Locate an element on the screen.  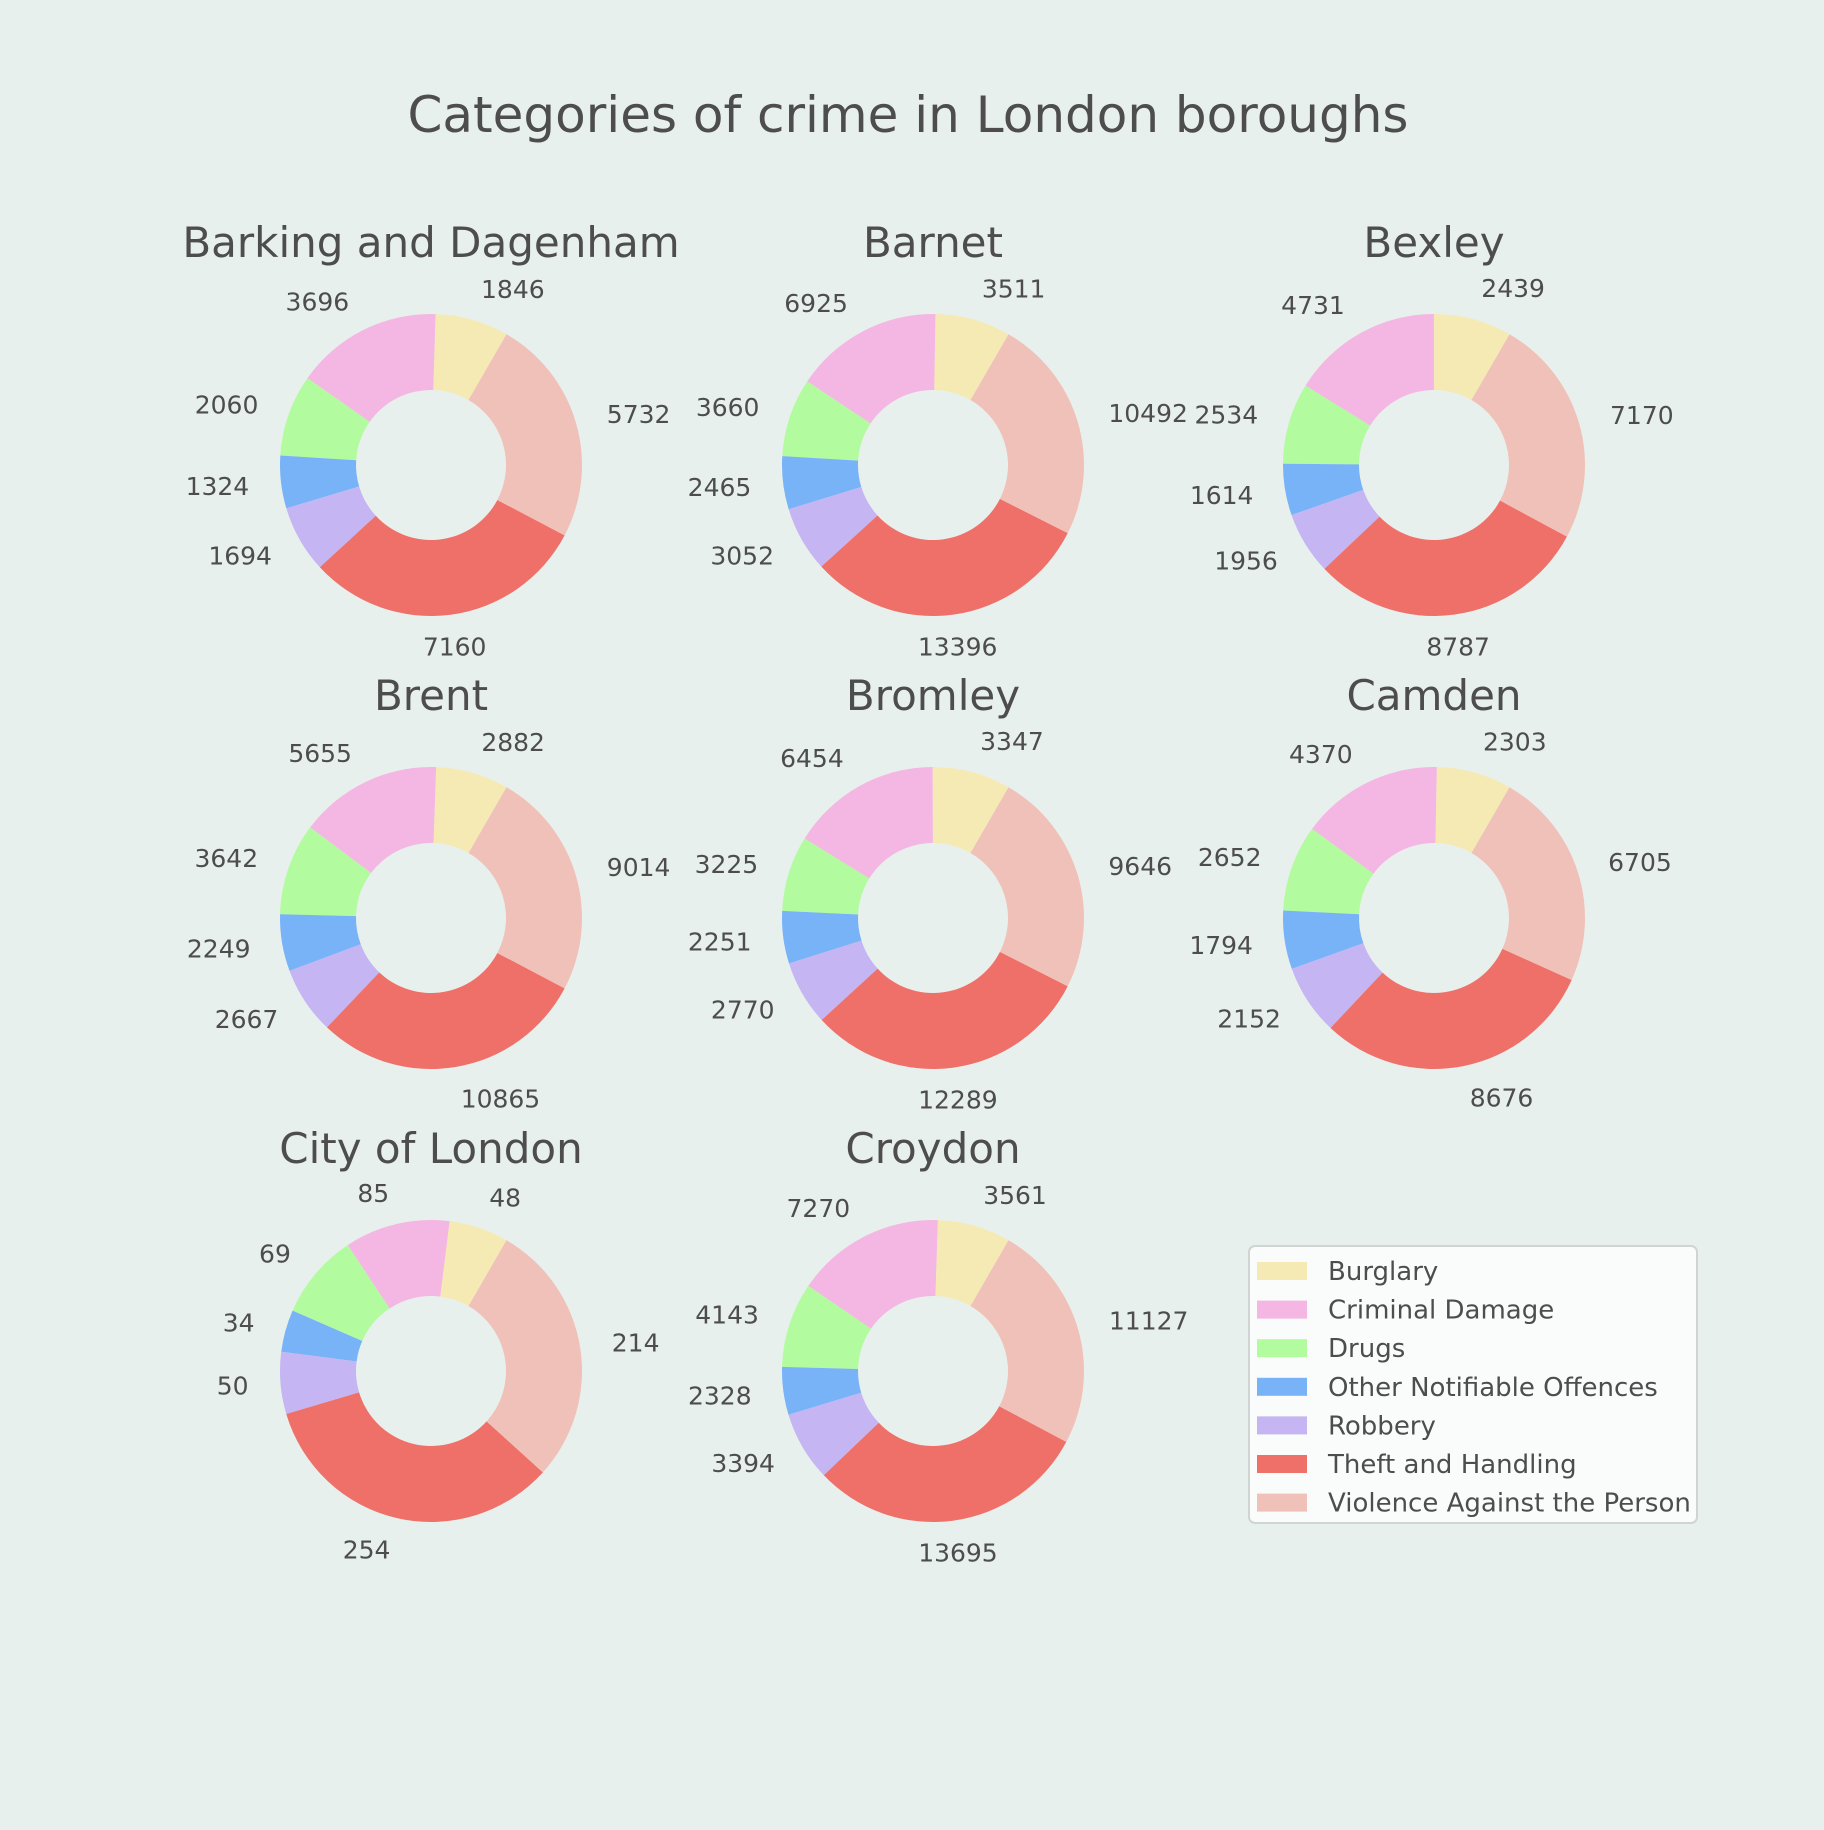
slice-croydon-robbery is located at coordinates (833, 1434).